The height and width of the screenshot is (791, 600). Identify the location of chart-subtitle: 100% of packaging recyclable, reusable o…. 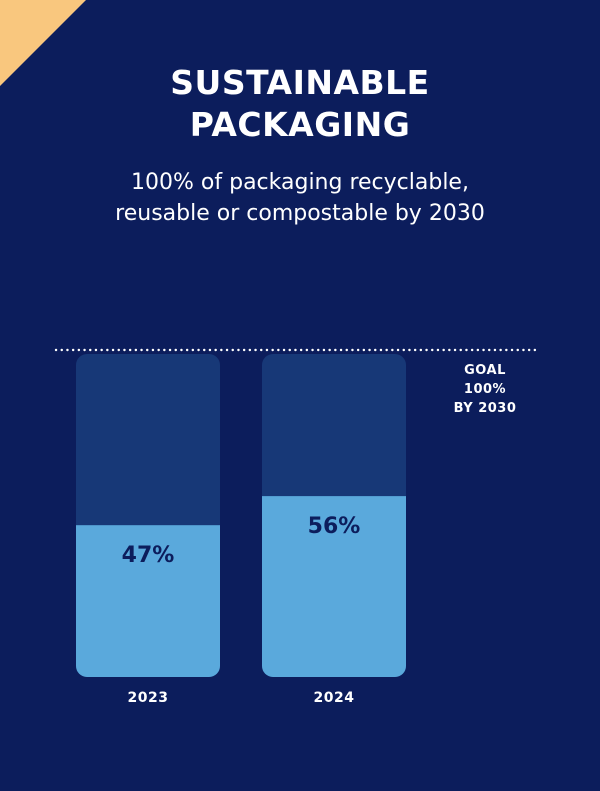
(300, 198).